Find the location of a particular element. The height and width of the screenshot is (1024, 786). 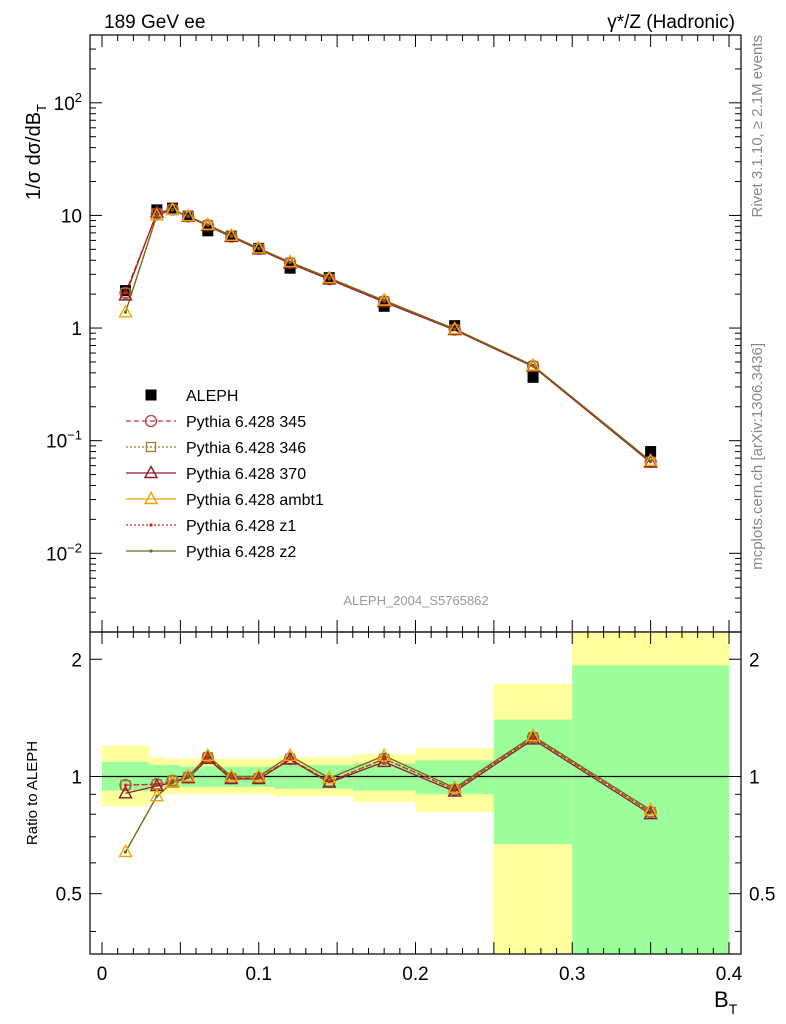

legend-label: Pythia 6.428 ambt1 is located at coordinates (255, 500).